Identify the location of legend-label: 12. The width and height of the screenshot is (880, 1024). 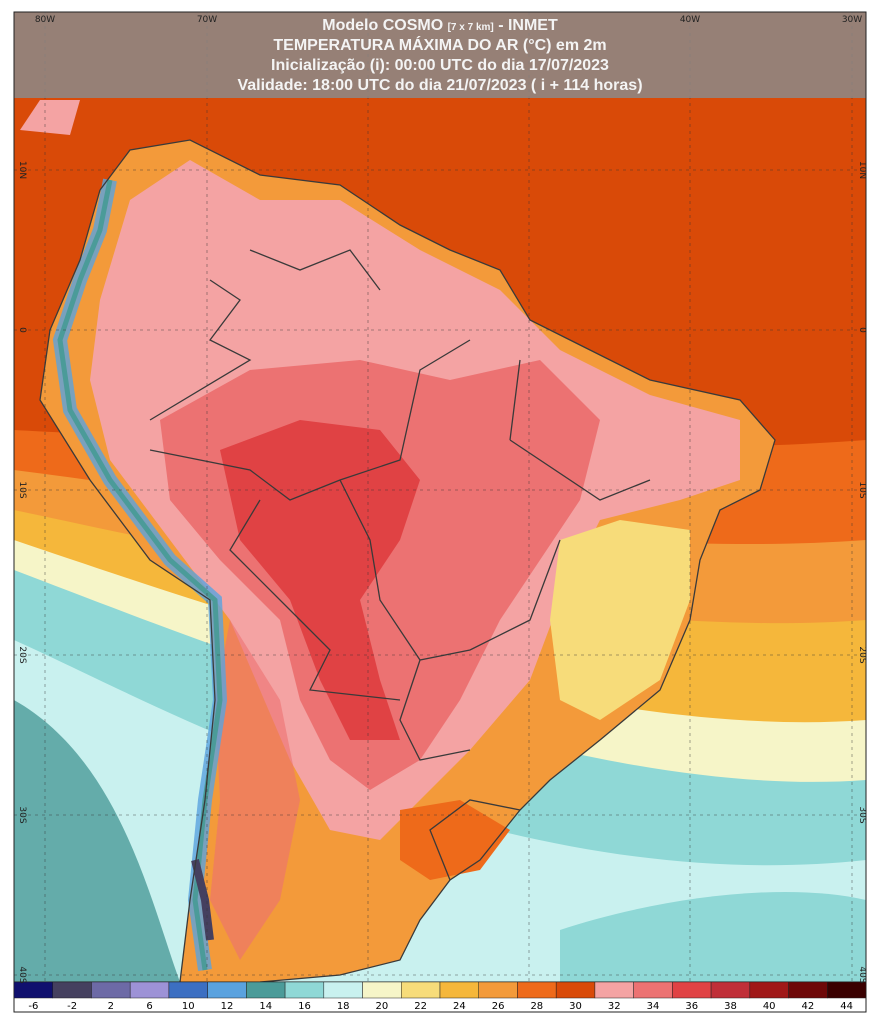
(227, 1006).